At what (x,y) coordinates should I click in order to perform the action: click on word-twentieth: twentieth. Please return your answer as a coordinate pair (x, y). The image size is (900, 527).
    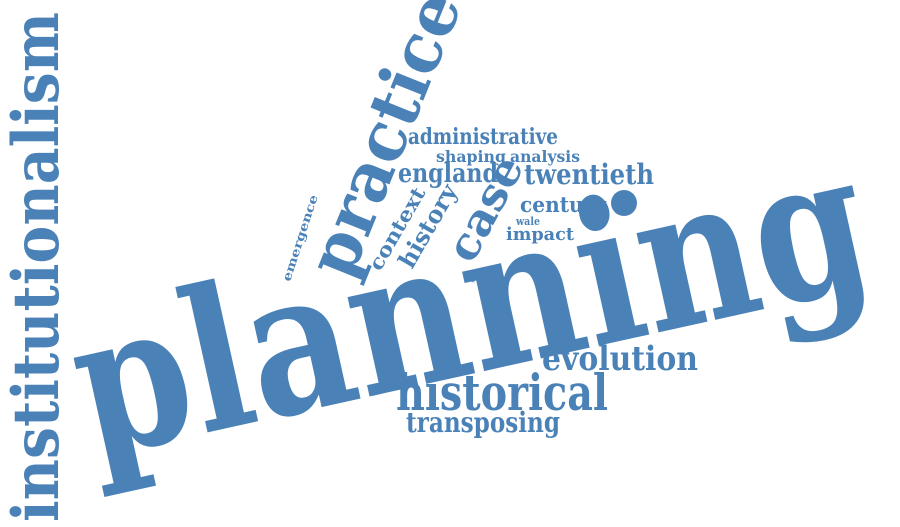
    Looking at the image, I should click on (589, 174).